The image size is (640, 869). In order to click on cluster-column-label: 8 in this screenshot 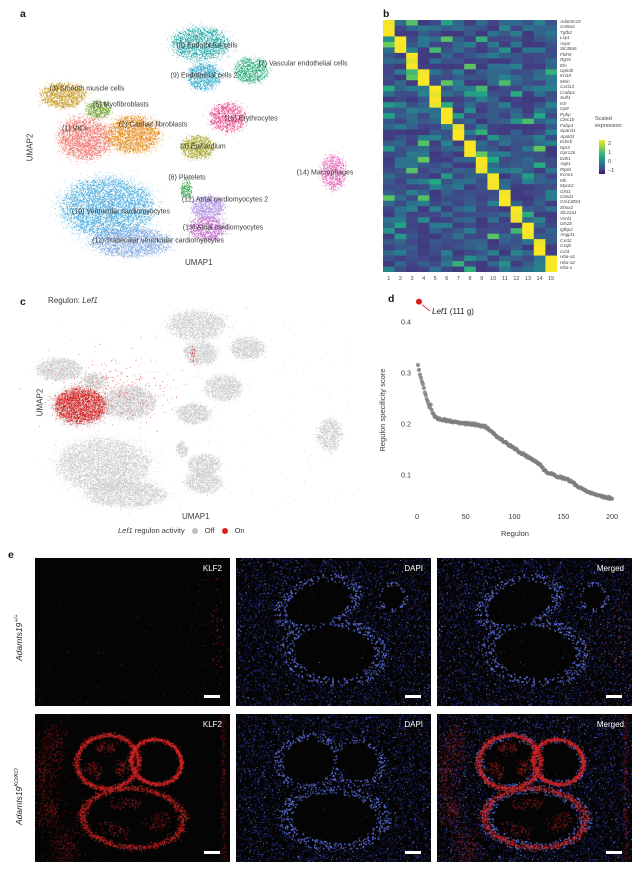, I will do `click(470, 279)`.